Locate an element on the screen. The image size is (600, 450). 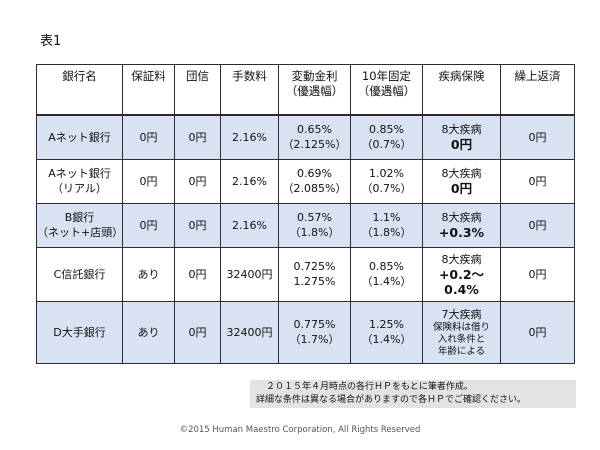
cell-variable: 0.725% 1.275% is located at coordinates (314, 274).